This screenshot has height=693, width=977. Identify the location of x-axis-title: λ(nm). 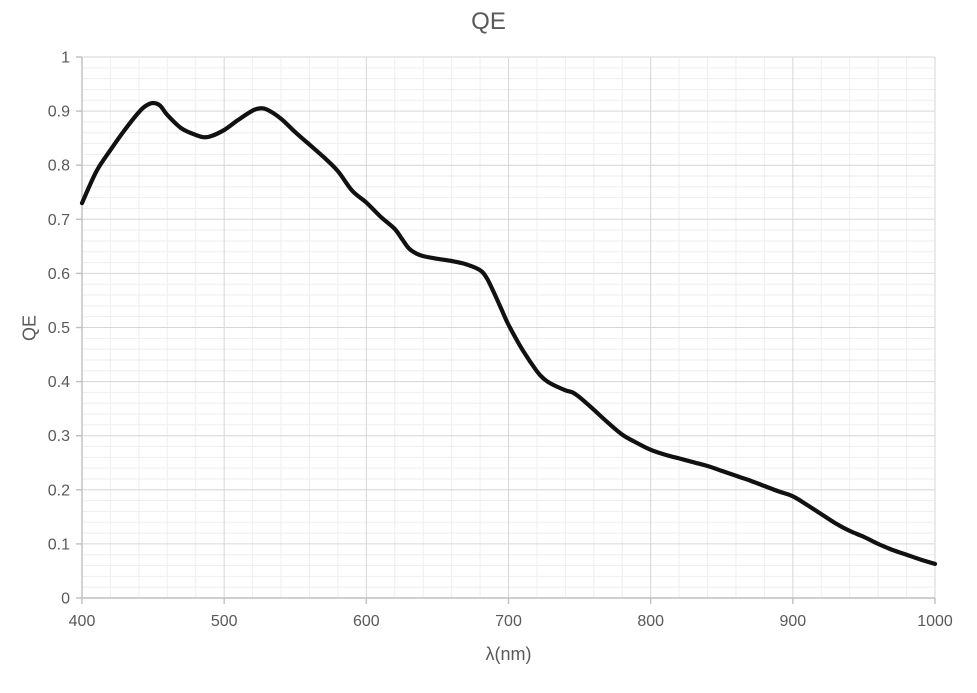
(508, 654).